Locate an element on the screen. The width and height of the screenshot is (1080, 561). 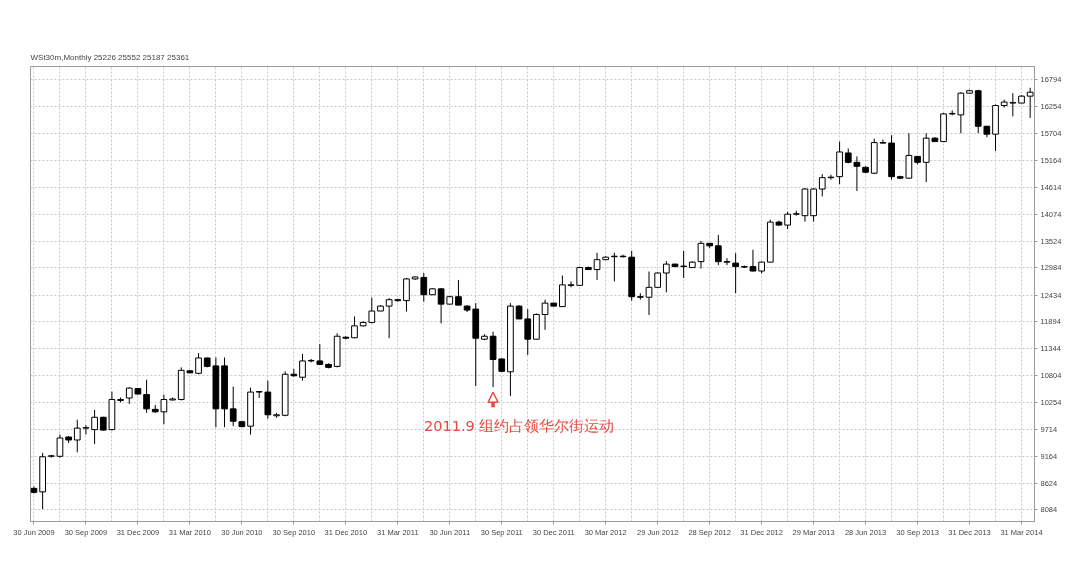
annotation: 2011.9 组约占领华尔街运动 is located at coordinates (519, 425).